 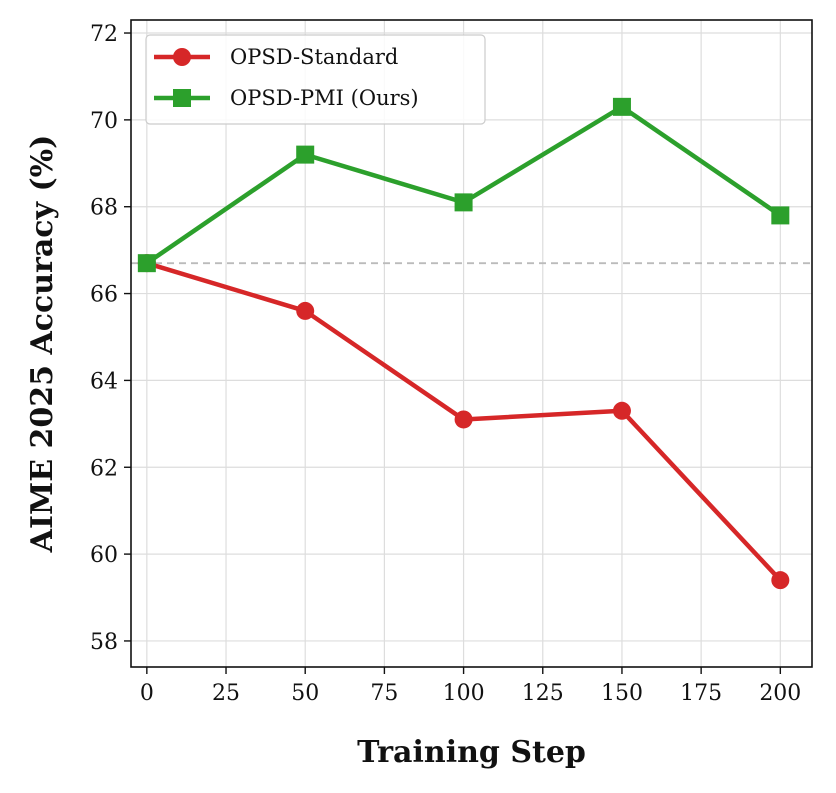 I want to click on x-tick-label: 100, so click(x=464, y=693).